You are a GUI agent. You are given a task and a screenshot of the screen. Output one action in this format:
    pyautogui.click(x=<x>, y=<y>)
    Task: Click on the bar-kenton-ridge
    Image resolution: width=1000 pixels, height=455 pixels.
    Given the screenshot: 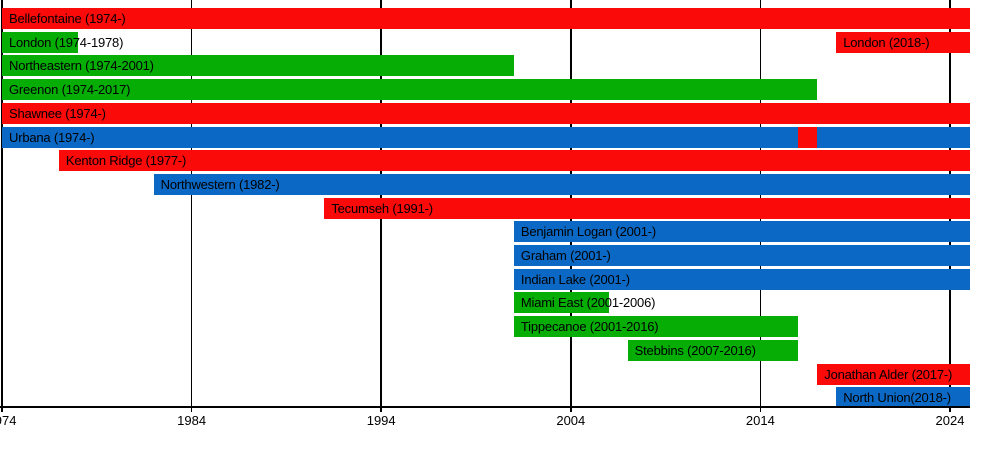 What is the action you would take?
    pyautogui.click(x=514, y=160)
    